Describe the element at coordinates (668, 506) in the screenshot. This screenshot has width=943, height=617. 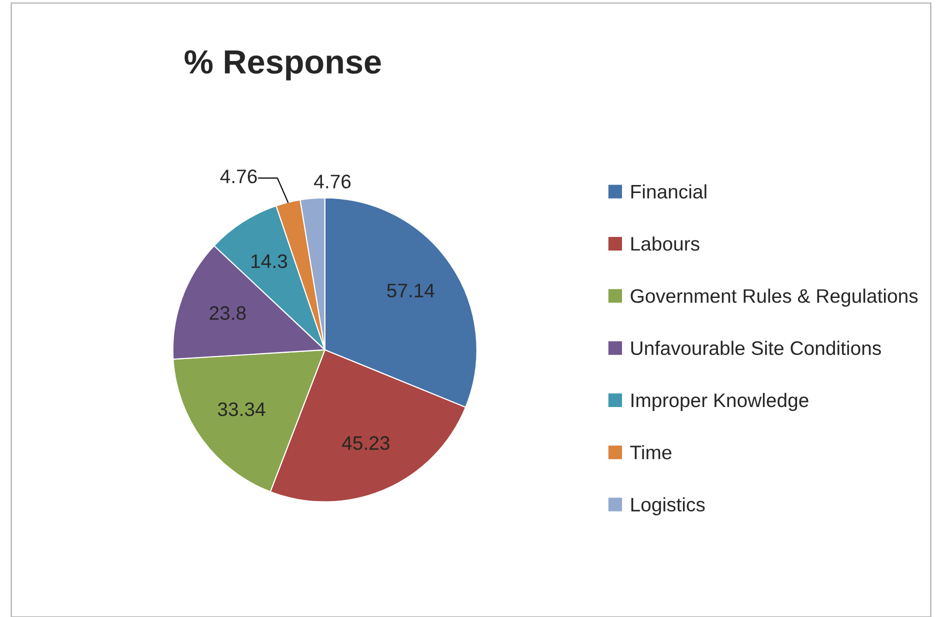
I see `legend-label: Logistics` at that location.